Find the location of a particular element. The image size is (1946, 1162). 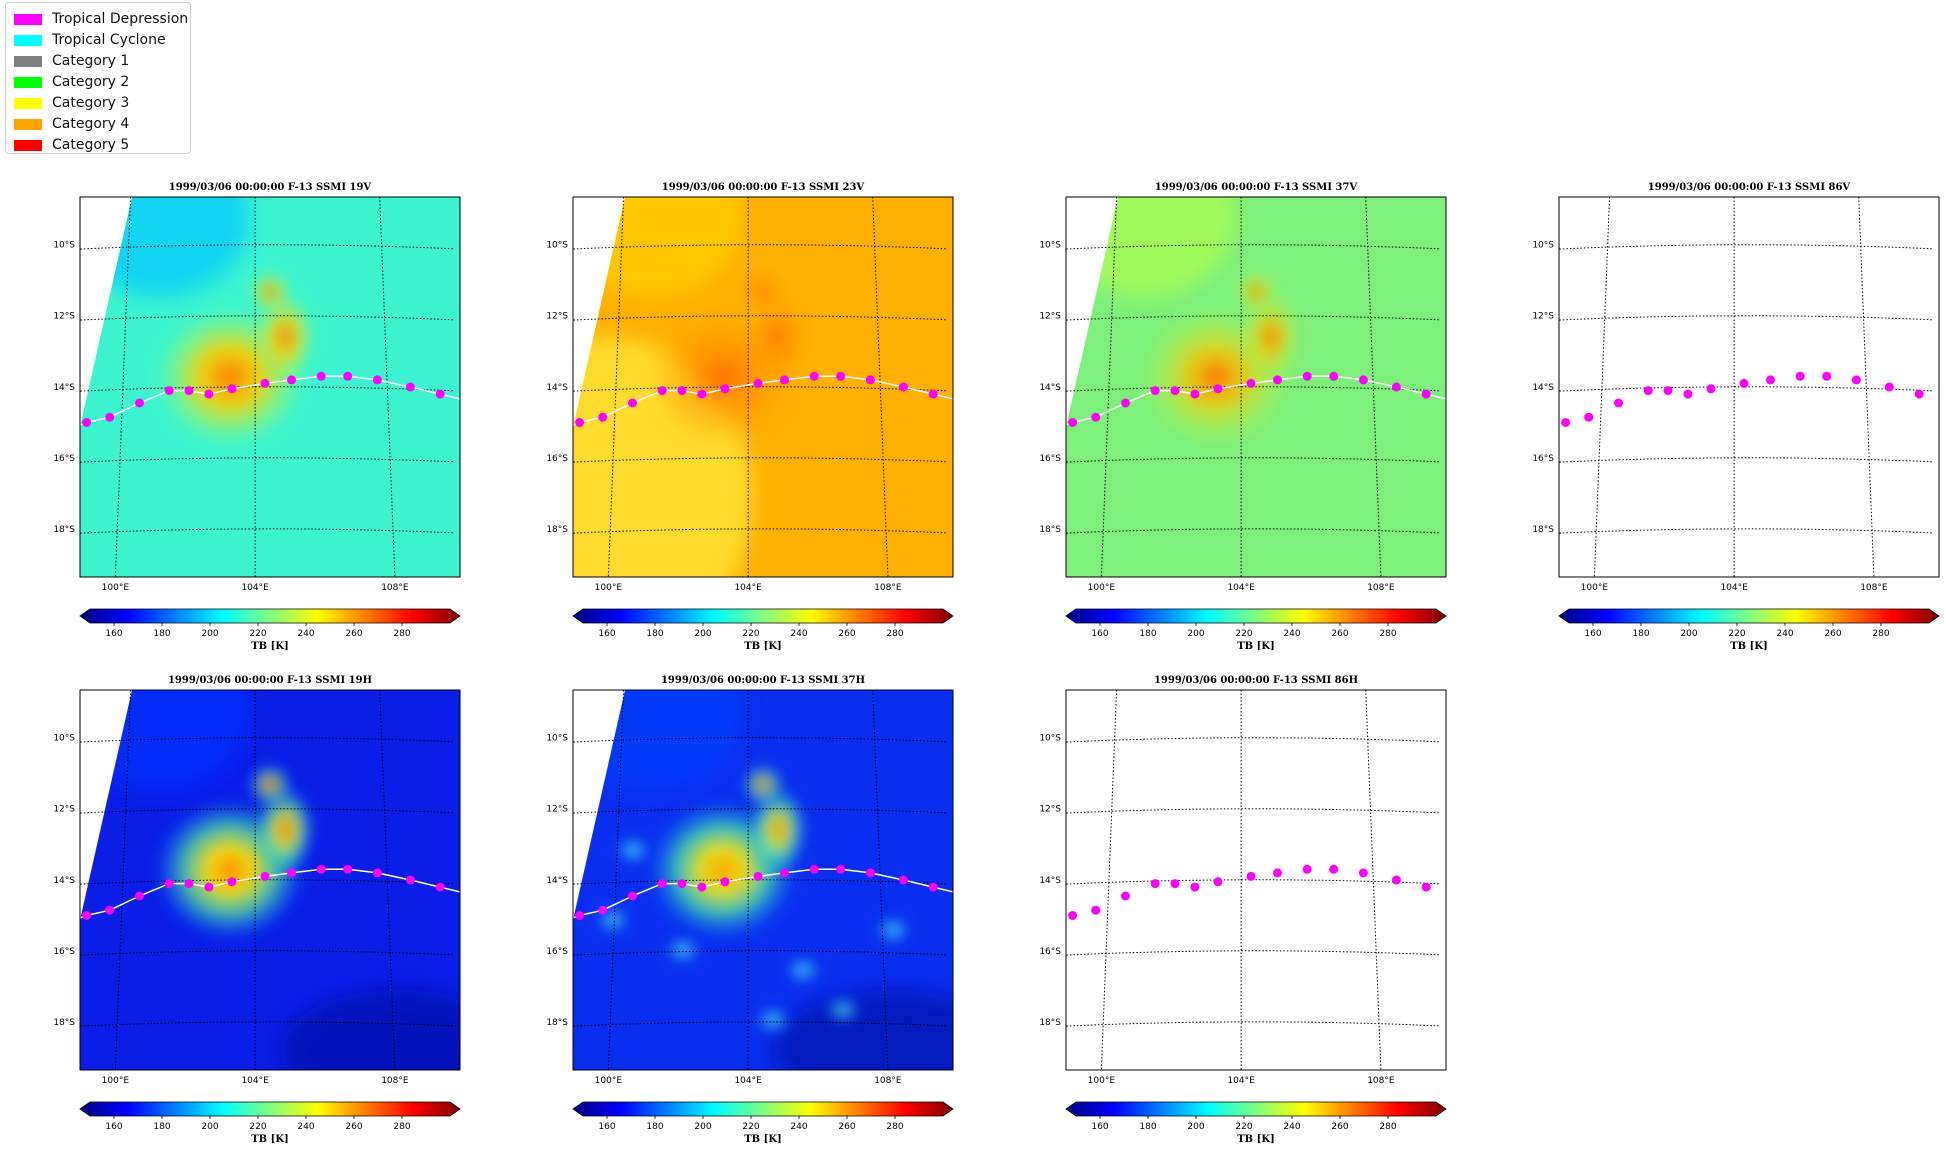

colorbar-tick-label: 160 is located at coordinates (113, 634).